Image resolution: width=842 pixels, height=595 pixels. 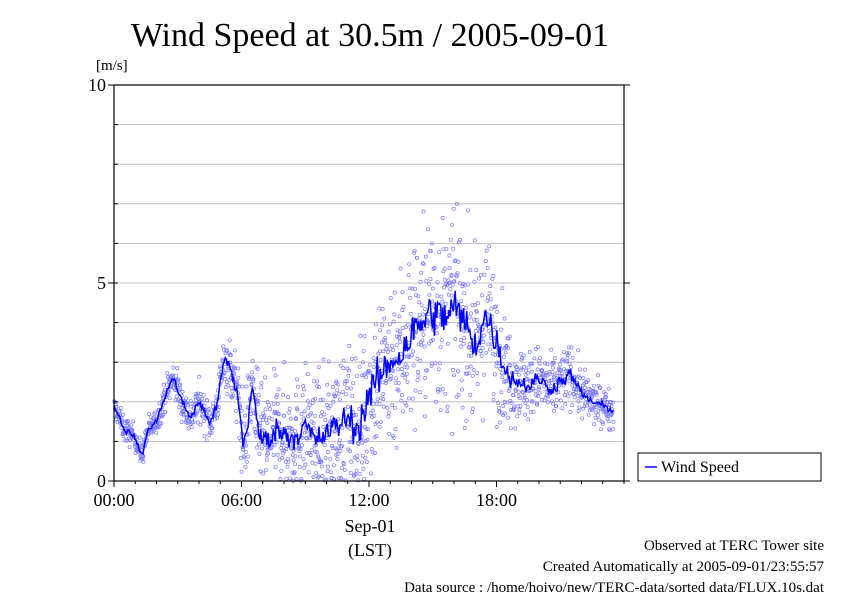 What do you see at coordinates (496, 500) in the screenshot?
I see `x-tick-label: 18:00` at bounding box center [496, 500].